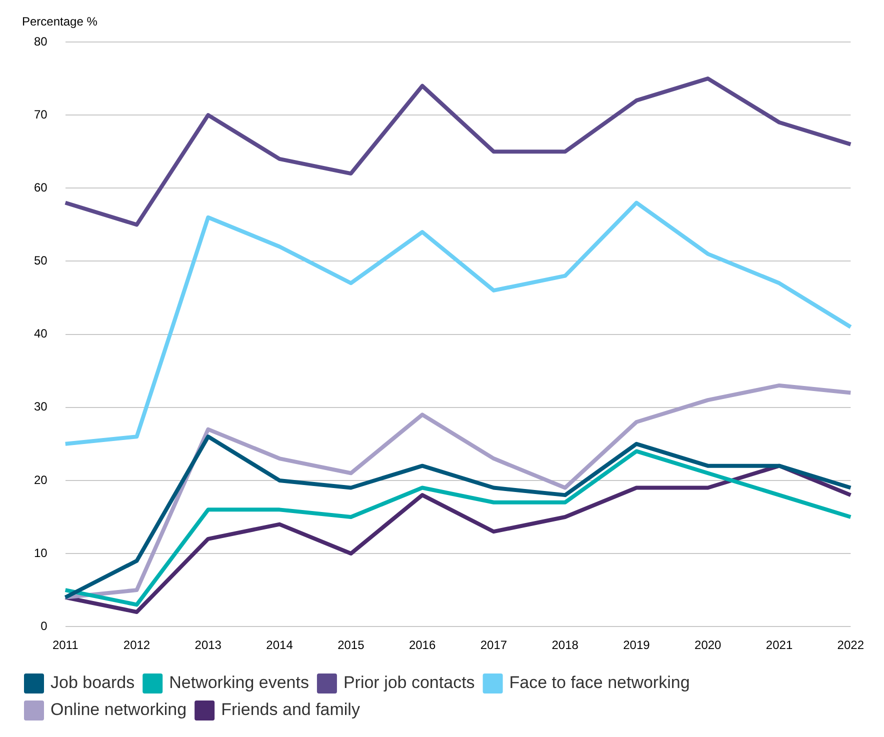 The width and height of the screenshot is (884, 737). What do you see at coordinates (208, 645) in the screenshot?
I see `x-tick-label: 2013` at bounding box center [208, 645].